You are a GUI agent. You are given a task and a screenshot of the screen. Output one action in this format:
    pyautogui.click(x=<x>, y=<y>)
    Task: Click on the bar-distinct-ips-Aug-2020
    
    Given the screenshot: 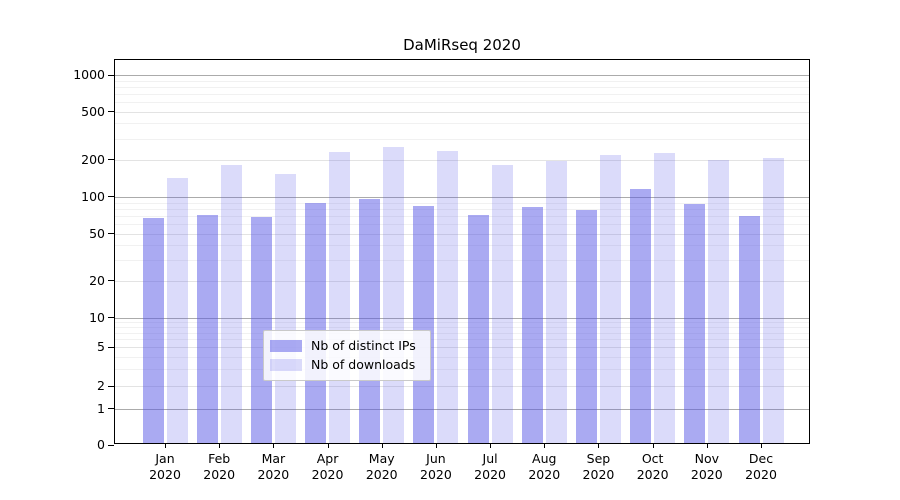 What is the action you would take?
    pyautogui.click(x=532, y=325)
    